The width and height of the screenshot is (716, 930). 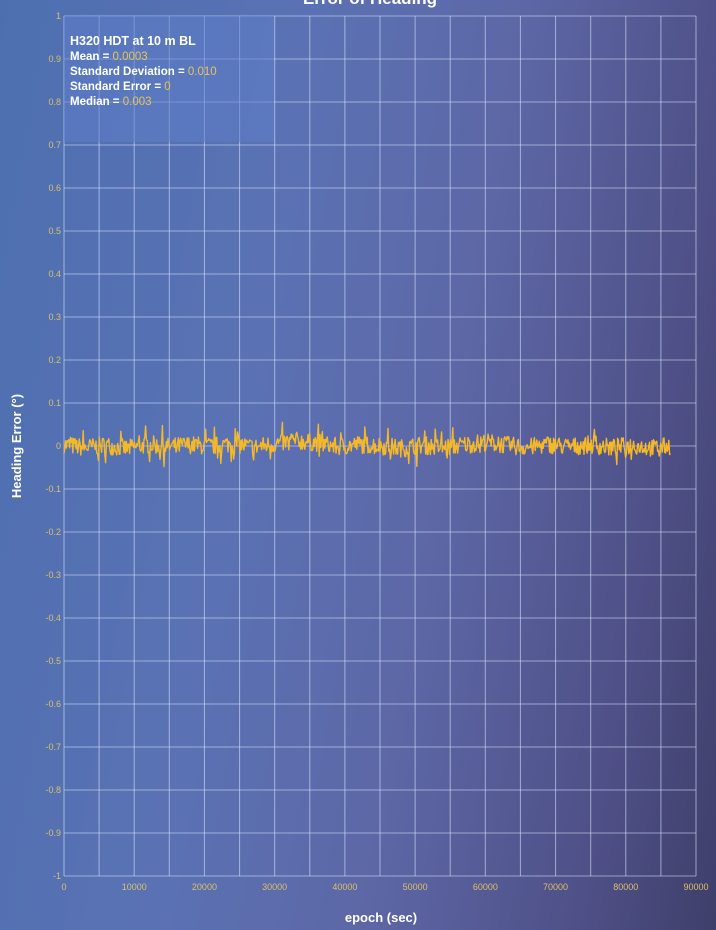 What do you see at coordinates (54, 102) in the screenshot?
I see `y-tick-label: 0.8` at bounding box center [54, 102].